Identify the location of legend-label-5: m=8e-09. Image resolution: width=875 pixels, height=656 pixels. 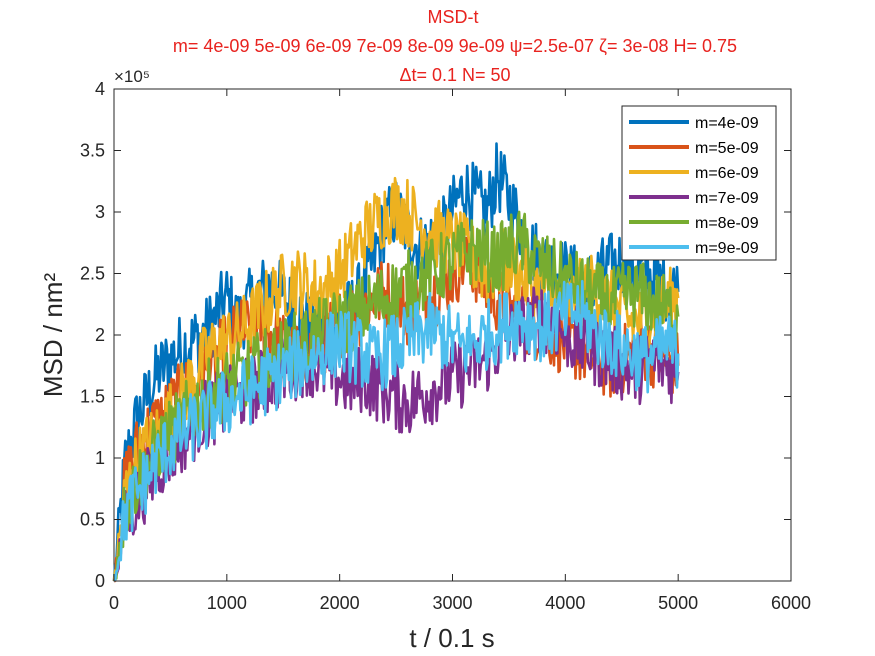
(727, 223).